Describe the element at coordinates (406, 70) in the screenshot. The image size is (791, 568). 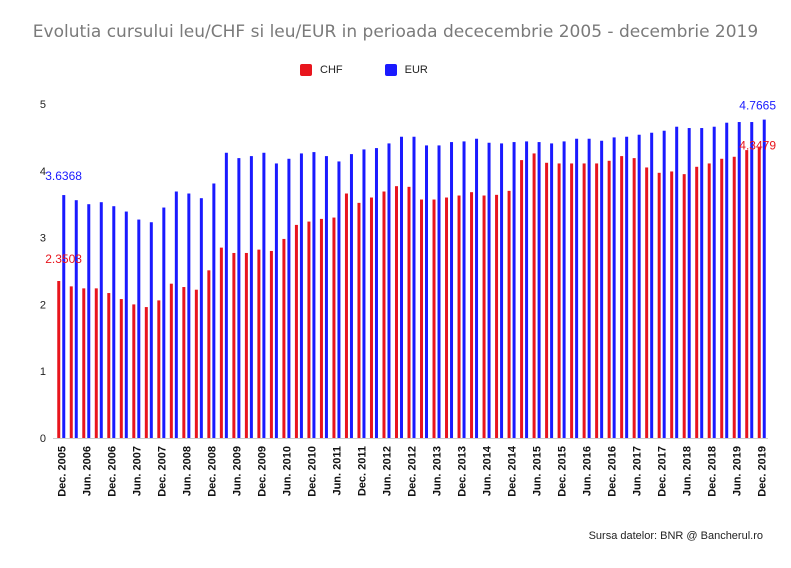
I see `legend-item-eur: EUR` at that location.